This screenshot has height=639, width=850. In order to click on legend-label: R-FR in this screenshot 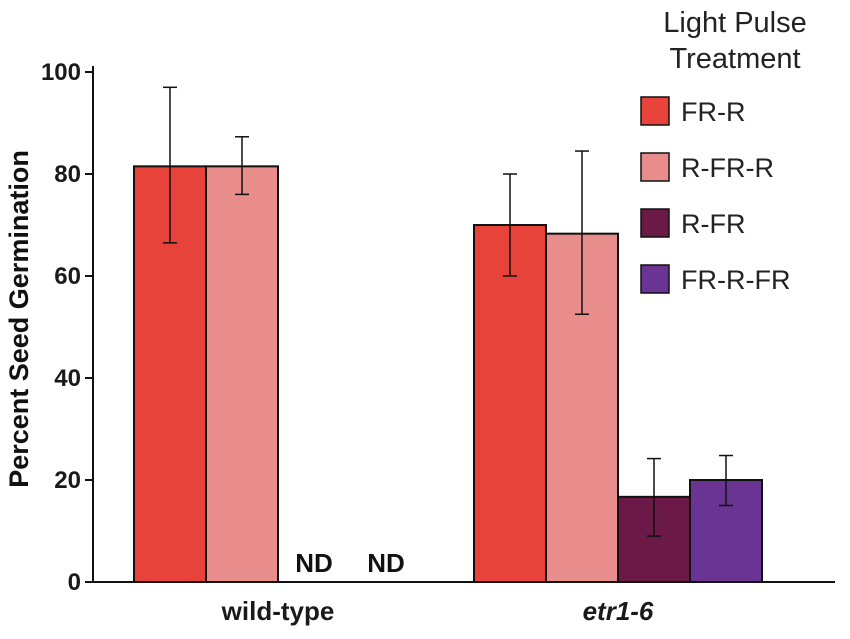, I will do `click(713, 224)`.